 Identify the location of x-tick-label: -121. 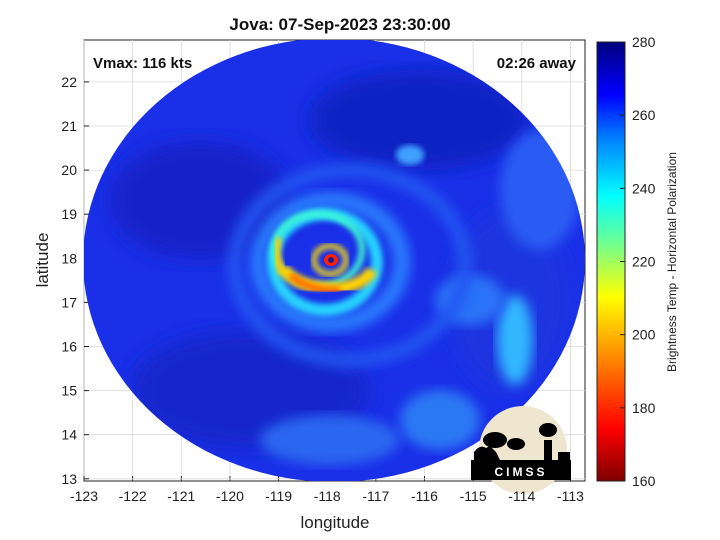
(181, 496).